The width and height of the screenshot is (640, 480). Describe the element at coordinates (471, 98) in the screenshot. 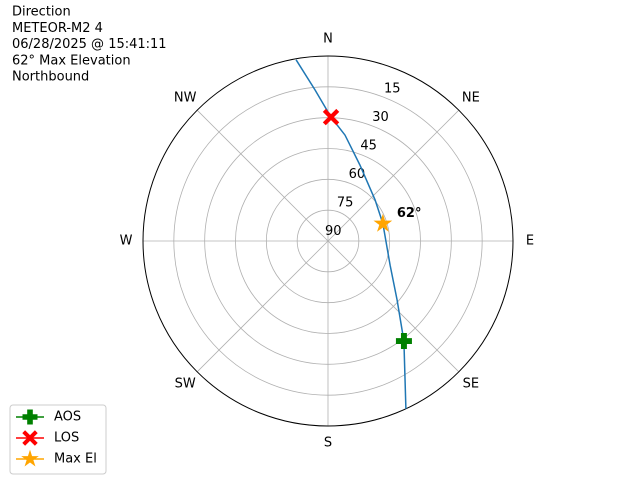

I see `theta-tick-label: NE` at that location.